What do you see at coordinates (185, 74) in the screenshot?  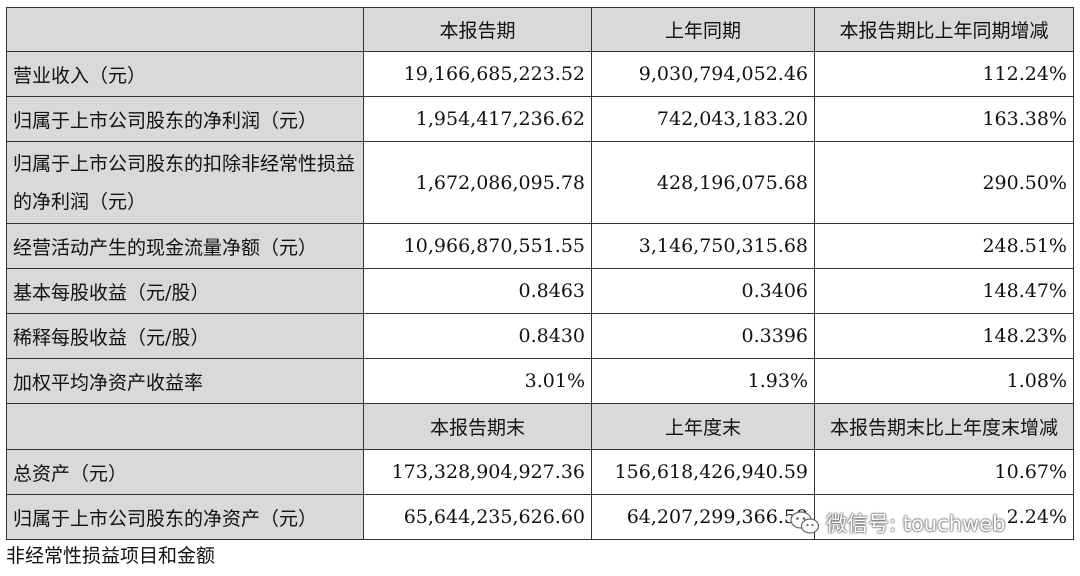 I see `row-label: 营业收入（元）` at bounding box center [185, 74].